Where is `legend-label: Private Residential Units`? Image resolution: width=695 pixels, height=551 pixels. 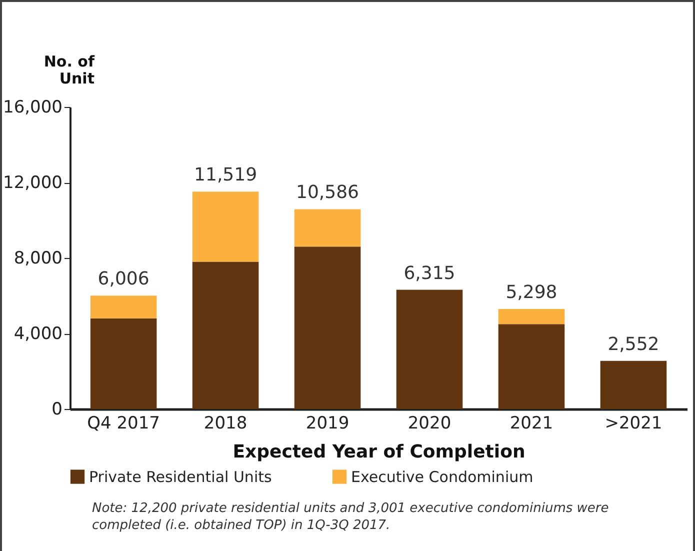 legend-label: Private Residential Units is located at coordinates (180, 477).